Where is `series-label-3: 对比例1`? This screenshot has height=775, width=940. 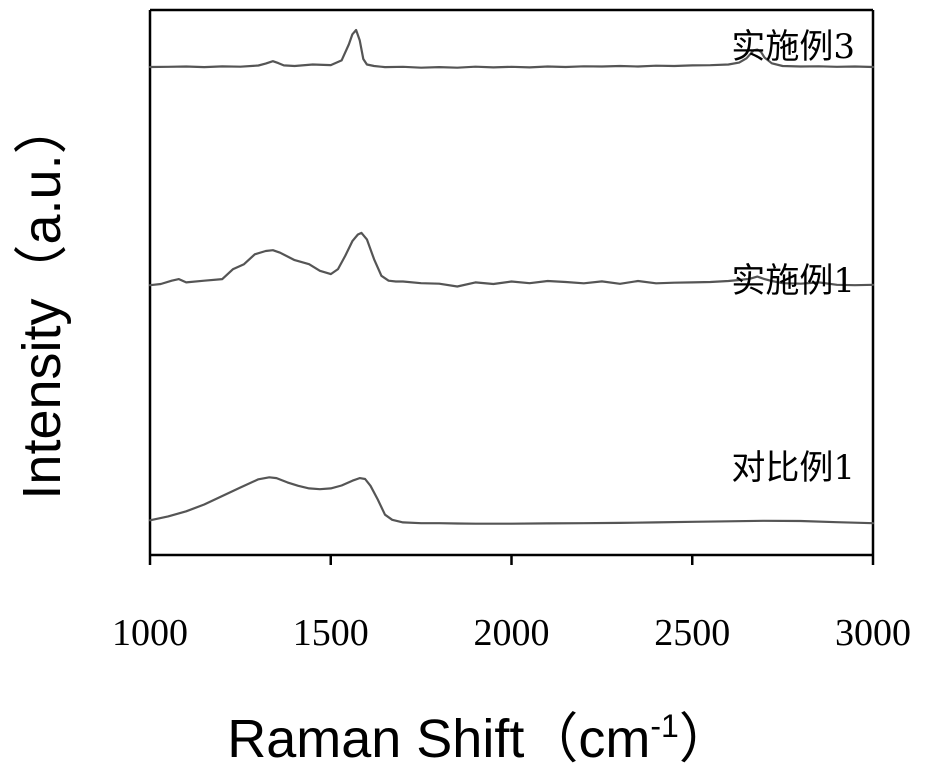
series-label-3: 对比例1 is located at coordinates (793, 468).